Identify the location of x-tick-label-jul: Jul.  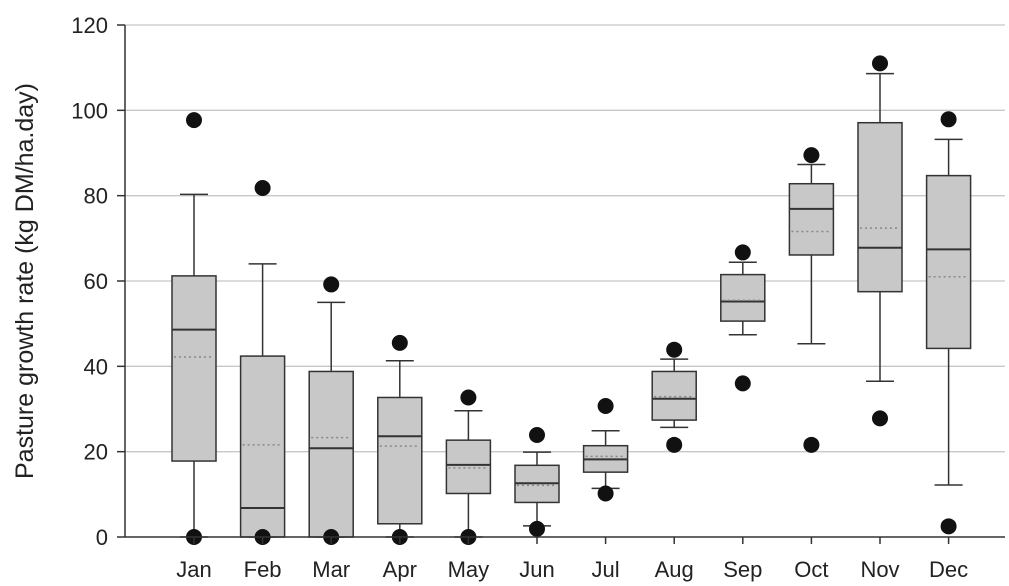
(606, 569).